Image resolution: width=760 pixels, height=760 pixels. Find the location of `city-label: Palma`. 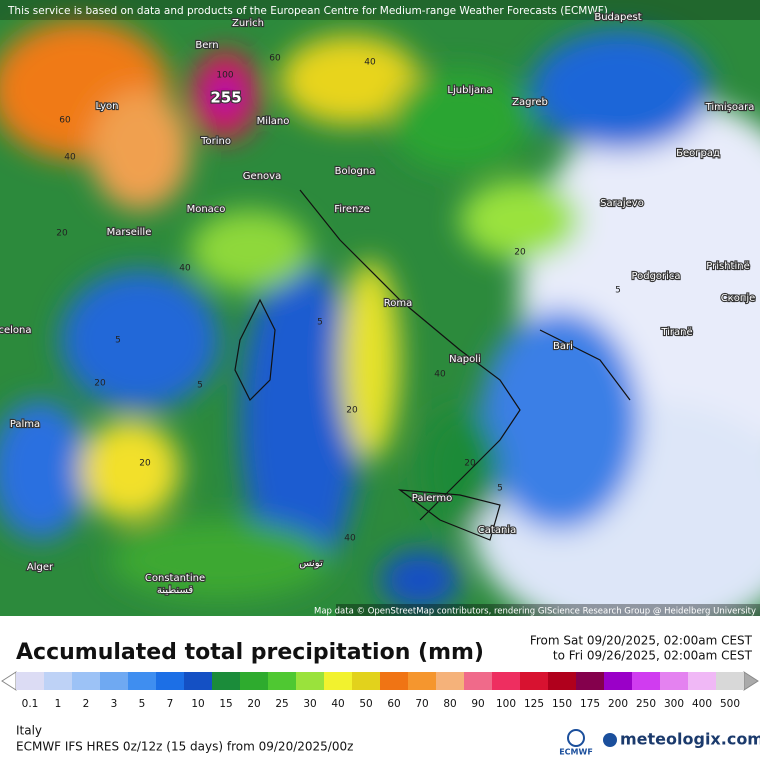

city-label: Palma is located at coordinates (25, 424).